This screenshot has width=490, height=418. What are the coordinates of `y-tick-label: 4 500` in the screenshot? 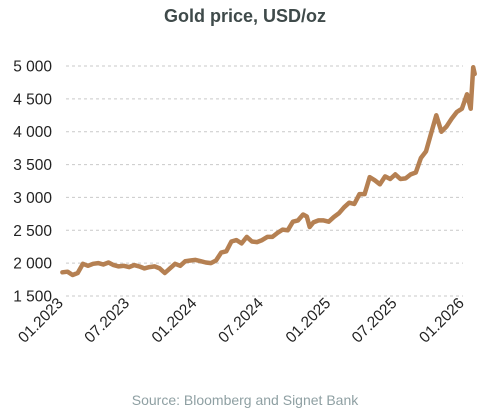 It's located at (32, 99).